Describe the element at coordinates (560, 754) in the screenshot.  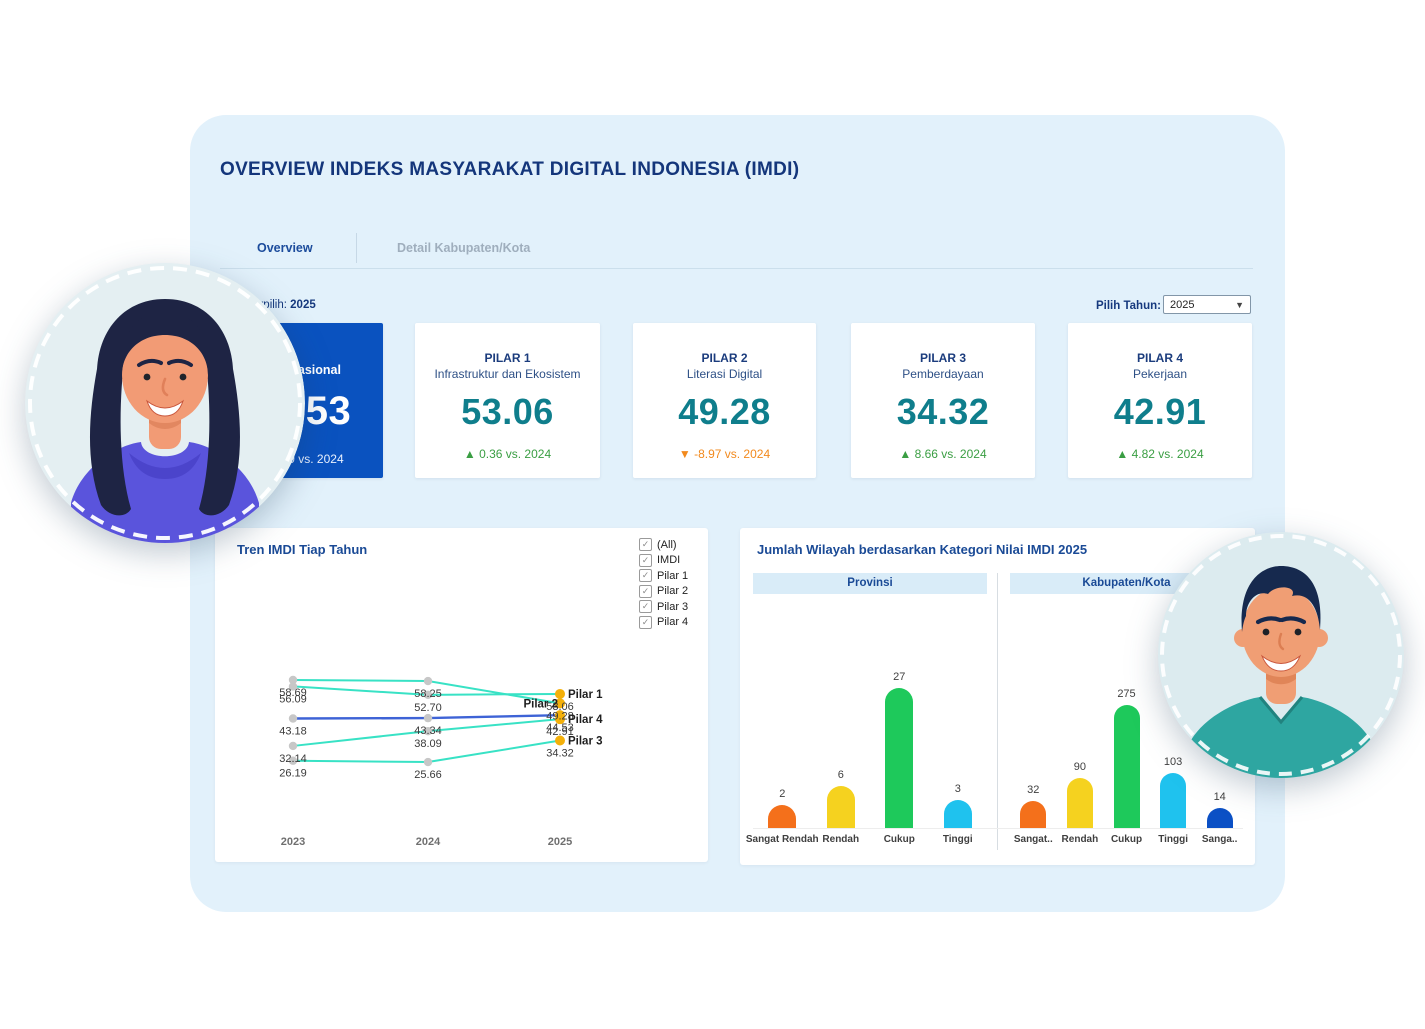
I see `point-value-label: 34.32` at that location.